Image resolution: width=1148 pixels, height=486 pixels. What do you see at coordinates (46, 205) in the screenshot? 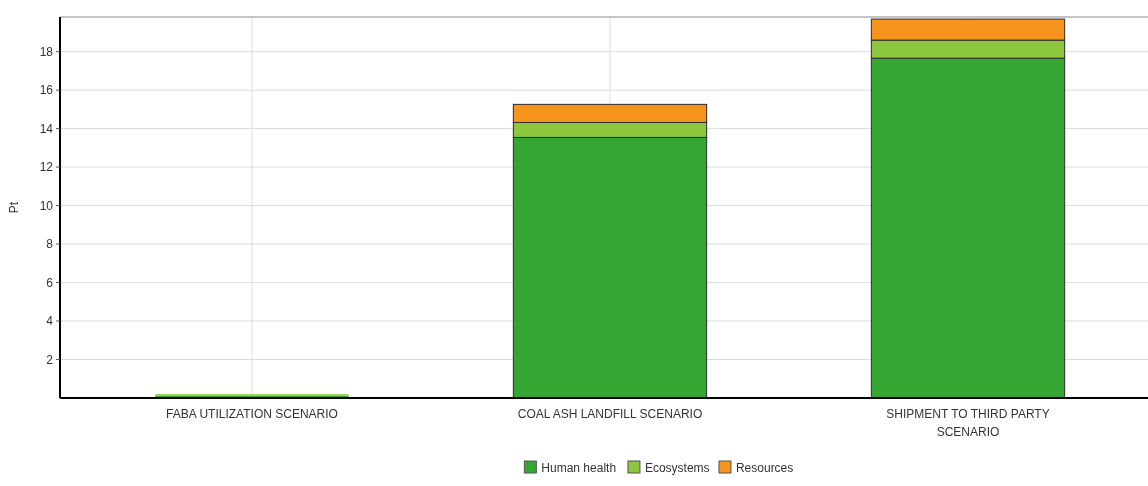
I see `y-tick-label: 10` at bounding box center [46, 205].